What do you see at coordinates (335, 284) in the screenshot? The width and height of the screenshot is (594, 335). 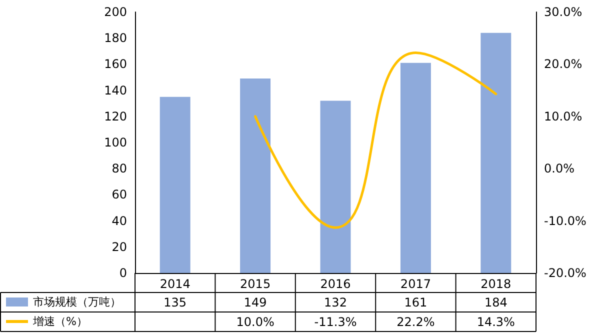 I see `x-tick-label: 2016` at bounding box center [335, 284].